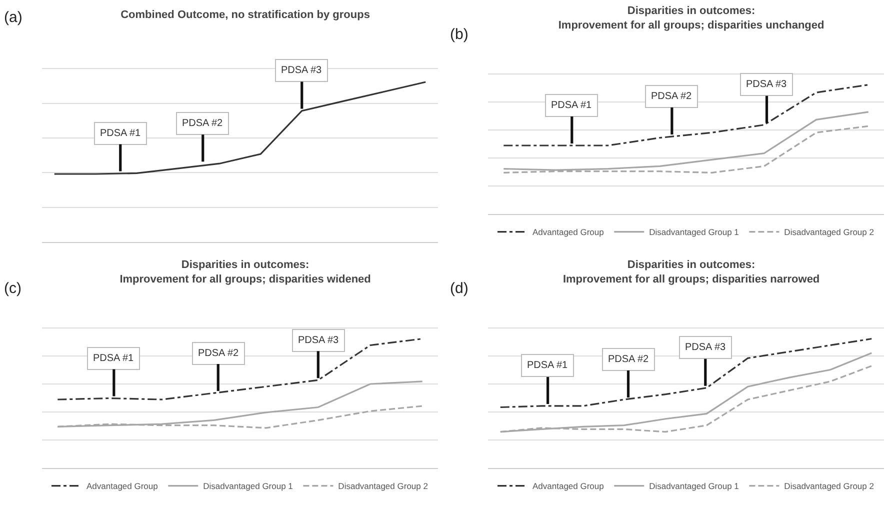 The width and height of the screenshot is (893, 508). What do you see at coordinates (691, 25) in the screenshot?
I see `chart-subtitle: Improvement for all groups; disparities unchanged` at bounding box center [691, 25].